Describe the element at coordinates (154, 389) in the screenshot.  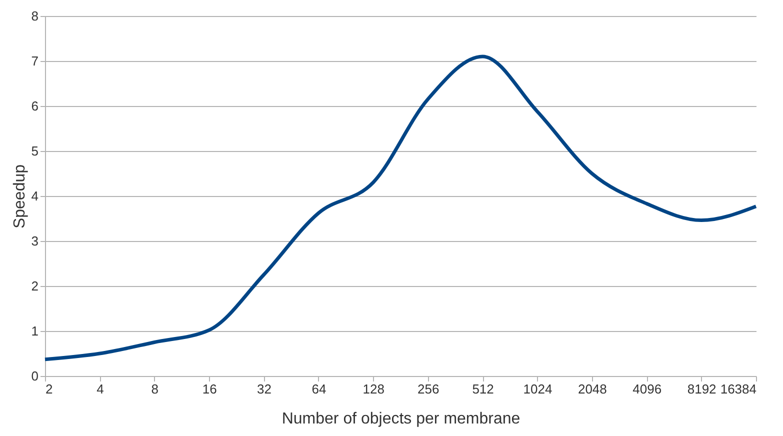
I see `x-tick-label: 8` at that location.